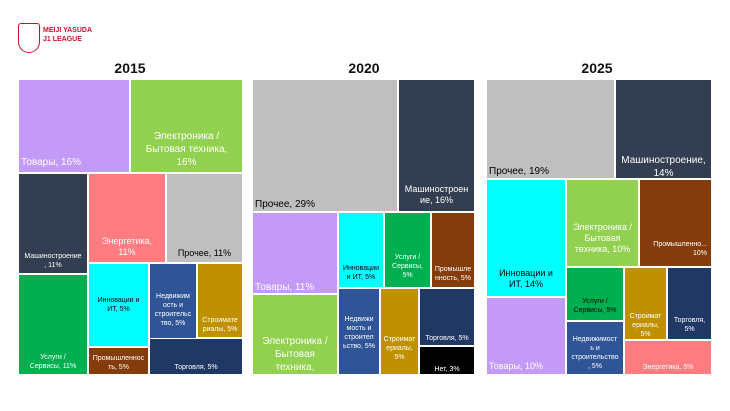  I want to click on treemap-tile-2025-недвижимость: Недвижимост ь и строительство, 5%, so click(595, 348).